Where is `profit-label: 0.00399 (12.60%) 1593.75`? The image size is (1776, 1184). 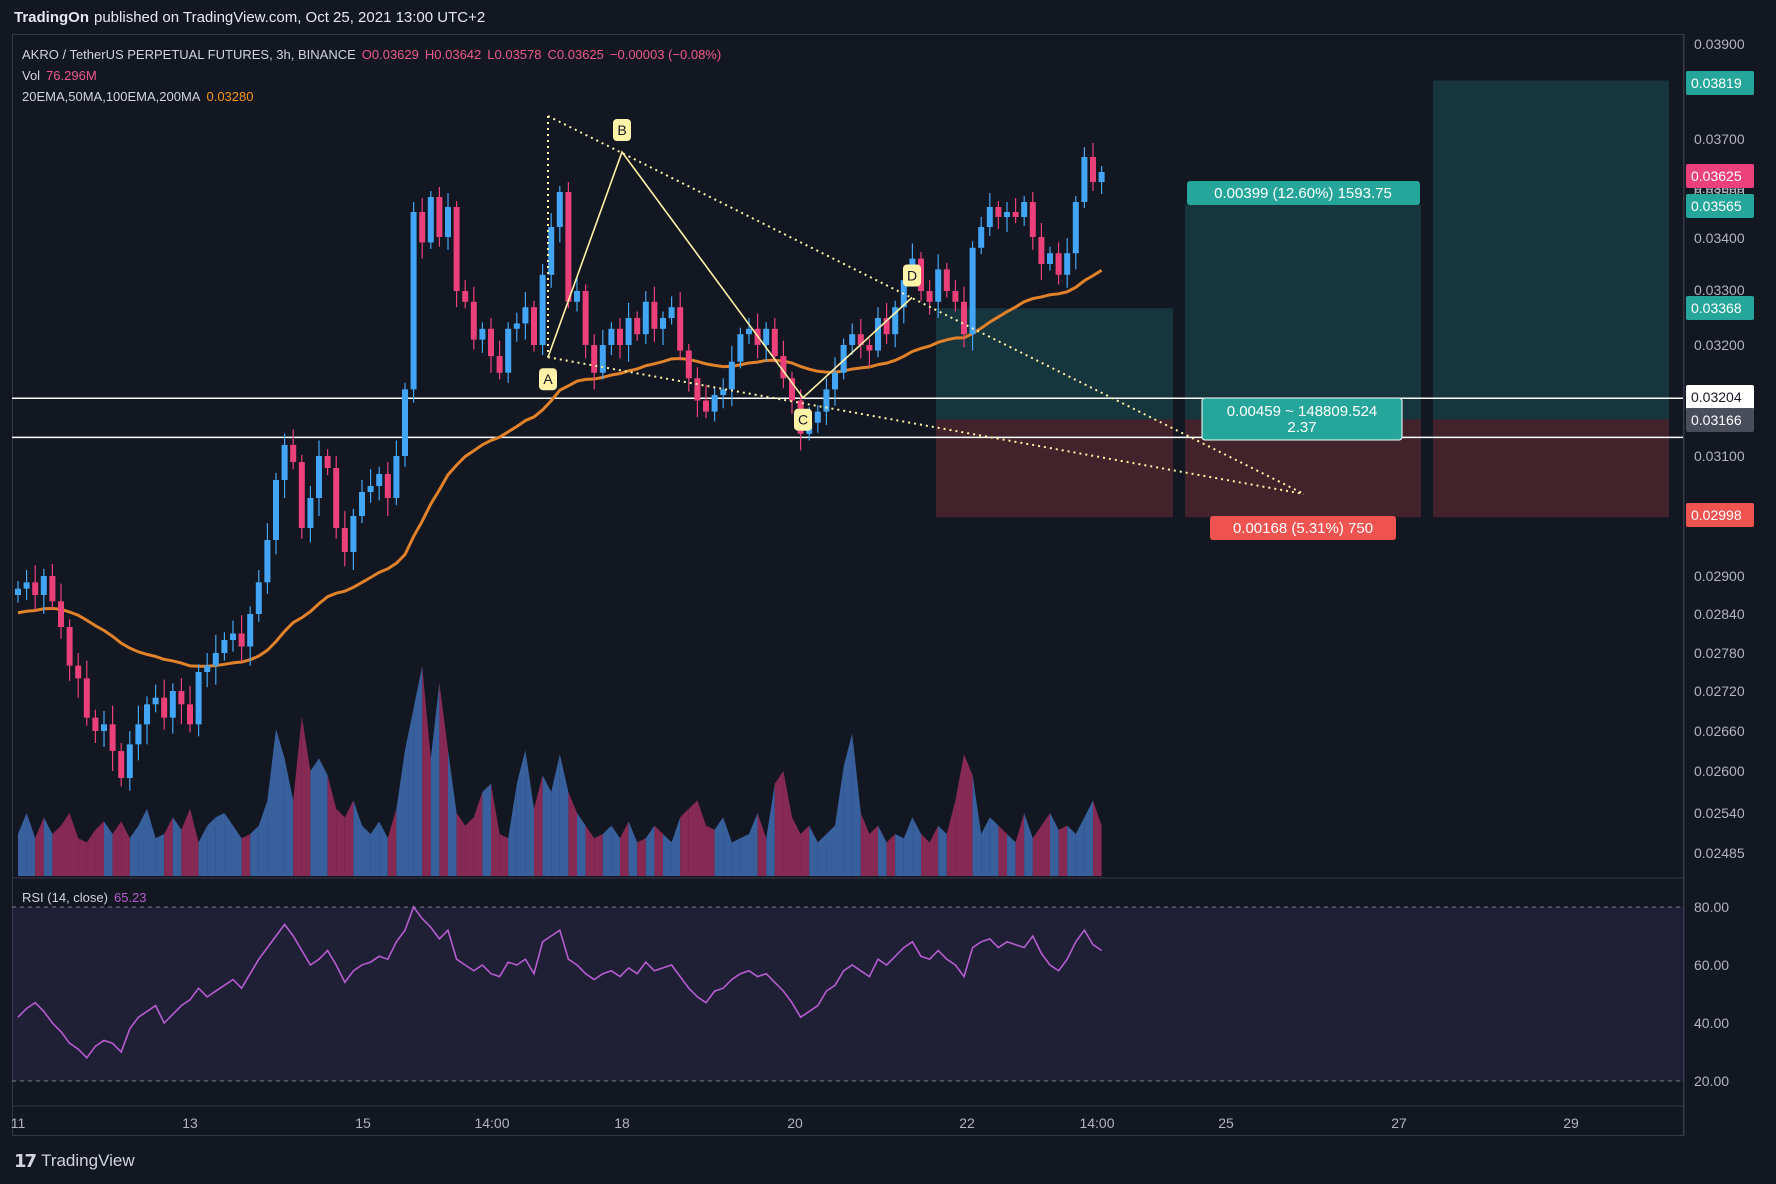
profit-label: 0.00399 (12.60%) 1593.75 is located at coordinates (1303, 193).